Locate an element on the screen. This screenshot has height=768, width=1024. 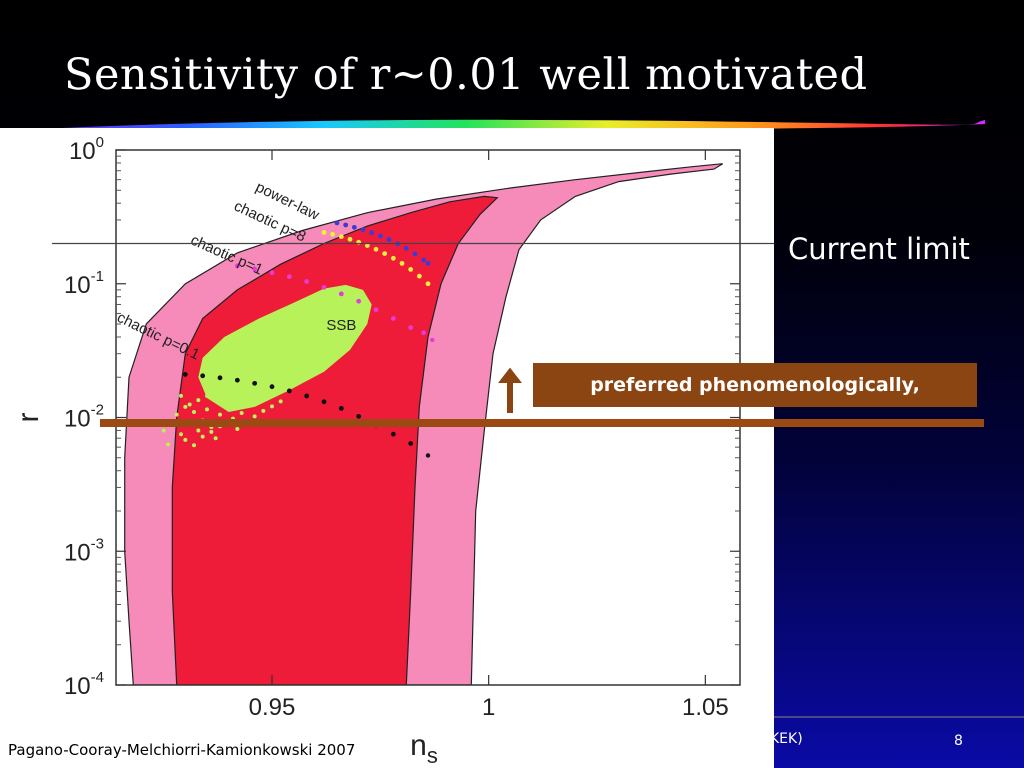
up-arrow-icon is located at coordinates (510, 389).